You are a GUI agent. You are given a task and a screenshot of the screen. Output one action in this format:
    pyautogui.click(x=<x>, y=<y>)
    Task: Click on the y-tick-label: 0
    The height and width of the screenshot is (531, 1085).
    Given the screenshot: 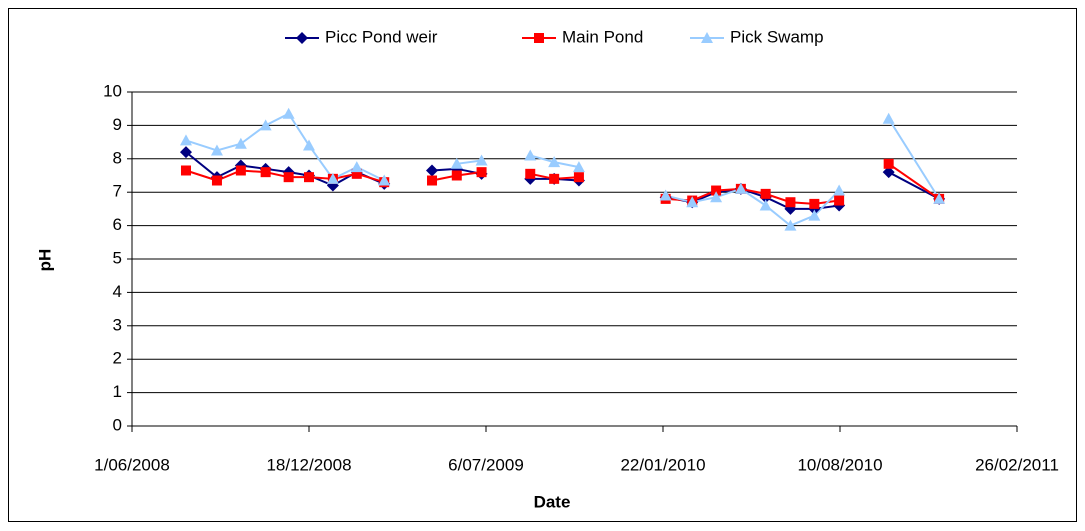 What is the action you would take?
    pyautogui.click(x=117, y=424)
    